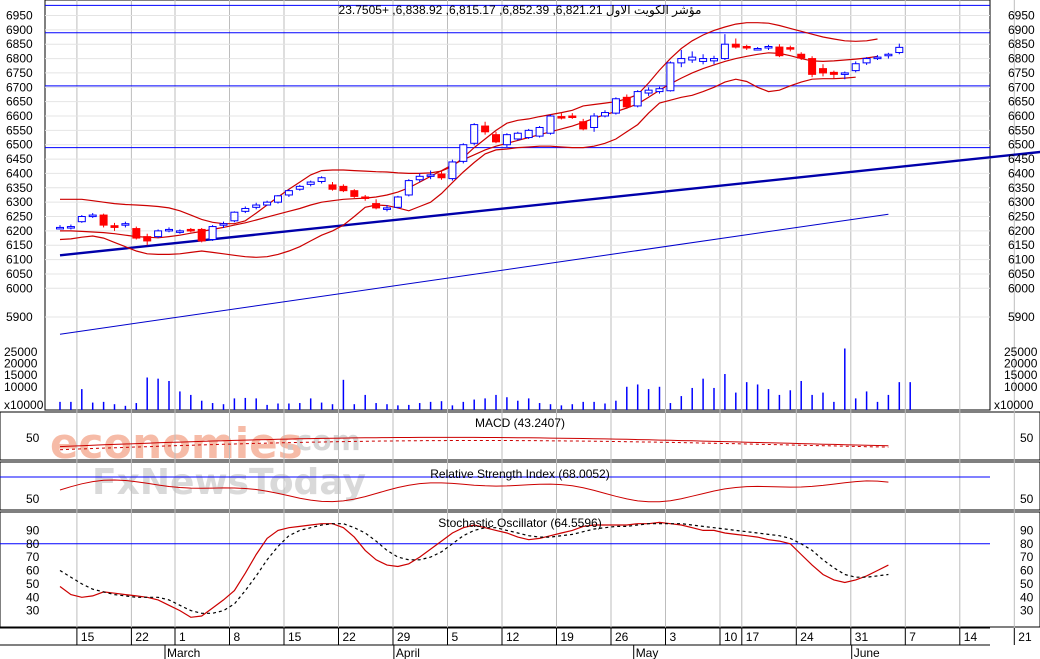 The image size is (1040, 659). Describe the element at coordinates (19, 102) in the screenshot. I see `price-ytick-left: 6650` at that location.